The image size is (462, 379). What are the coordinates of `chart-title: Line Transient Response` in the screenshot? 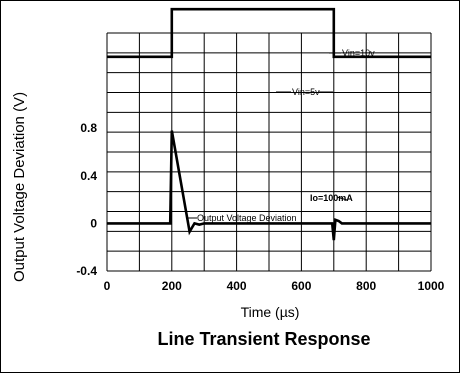 It's located at (263, 339).